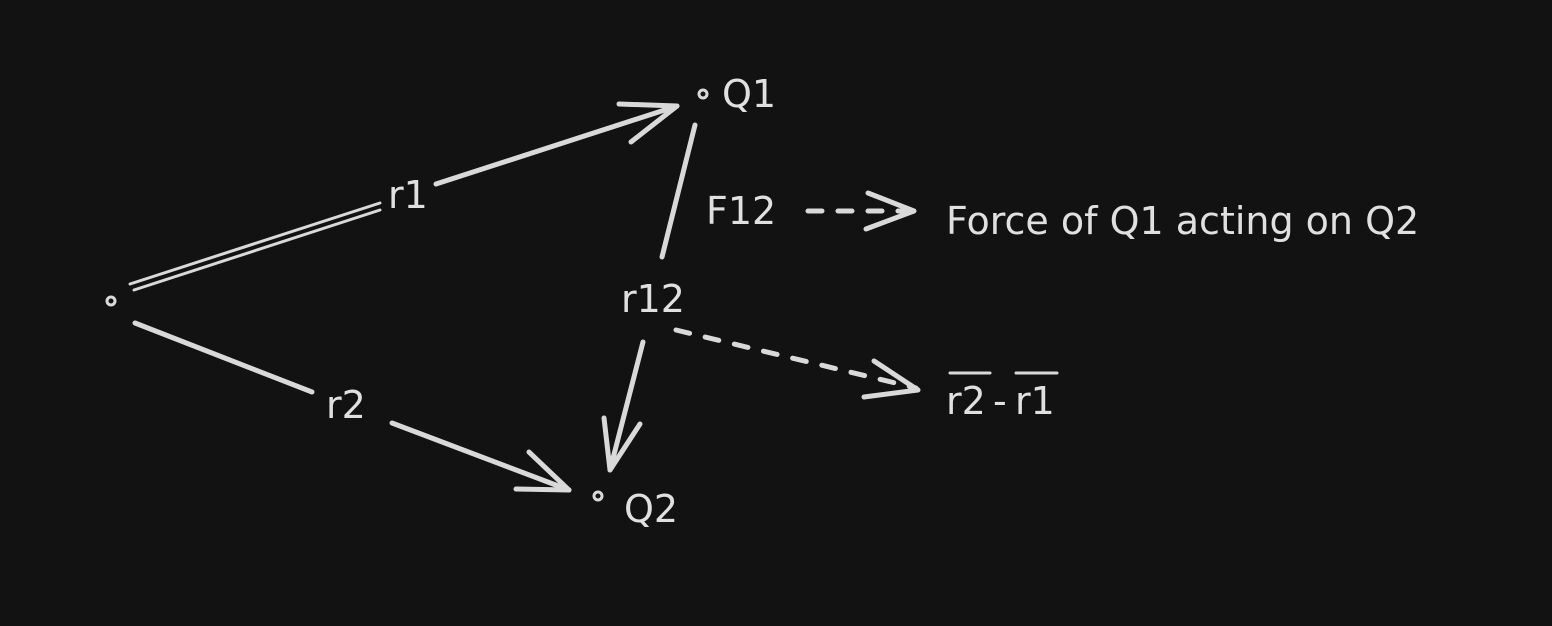 This screenshot has width=1552, height=626. I want to click on pointer-r12, so click(797, 363).